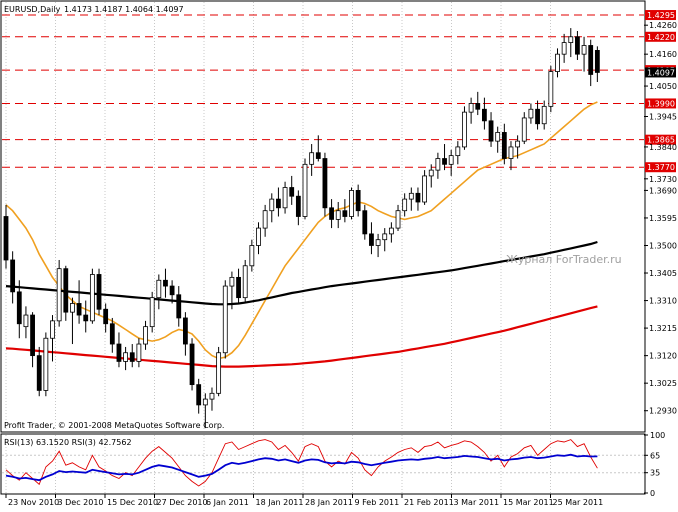 This screenshot has width=678, height=512. What do you see at coordinates (124, 9) in the screenshot?
I see `ohlc-label: 1.4173 1.4187 1.4064 1.4097` at bounding box center [124, 9].